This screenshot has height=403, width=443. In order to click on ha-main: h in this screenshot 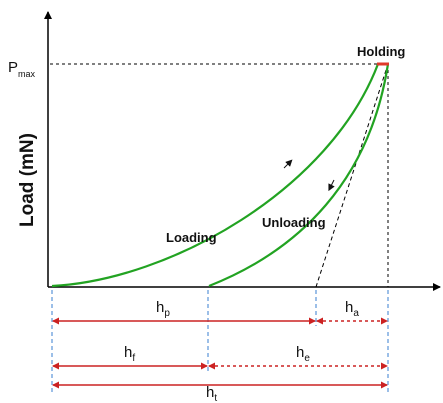, I will do `click(349, 307)`.